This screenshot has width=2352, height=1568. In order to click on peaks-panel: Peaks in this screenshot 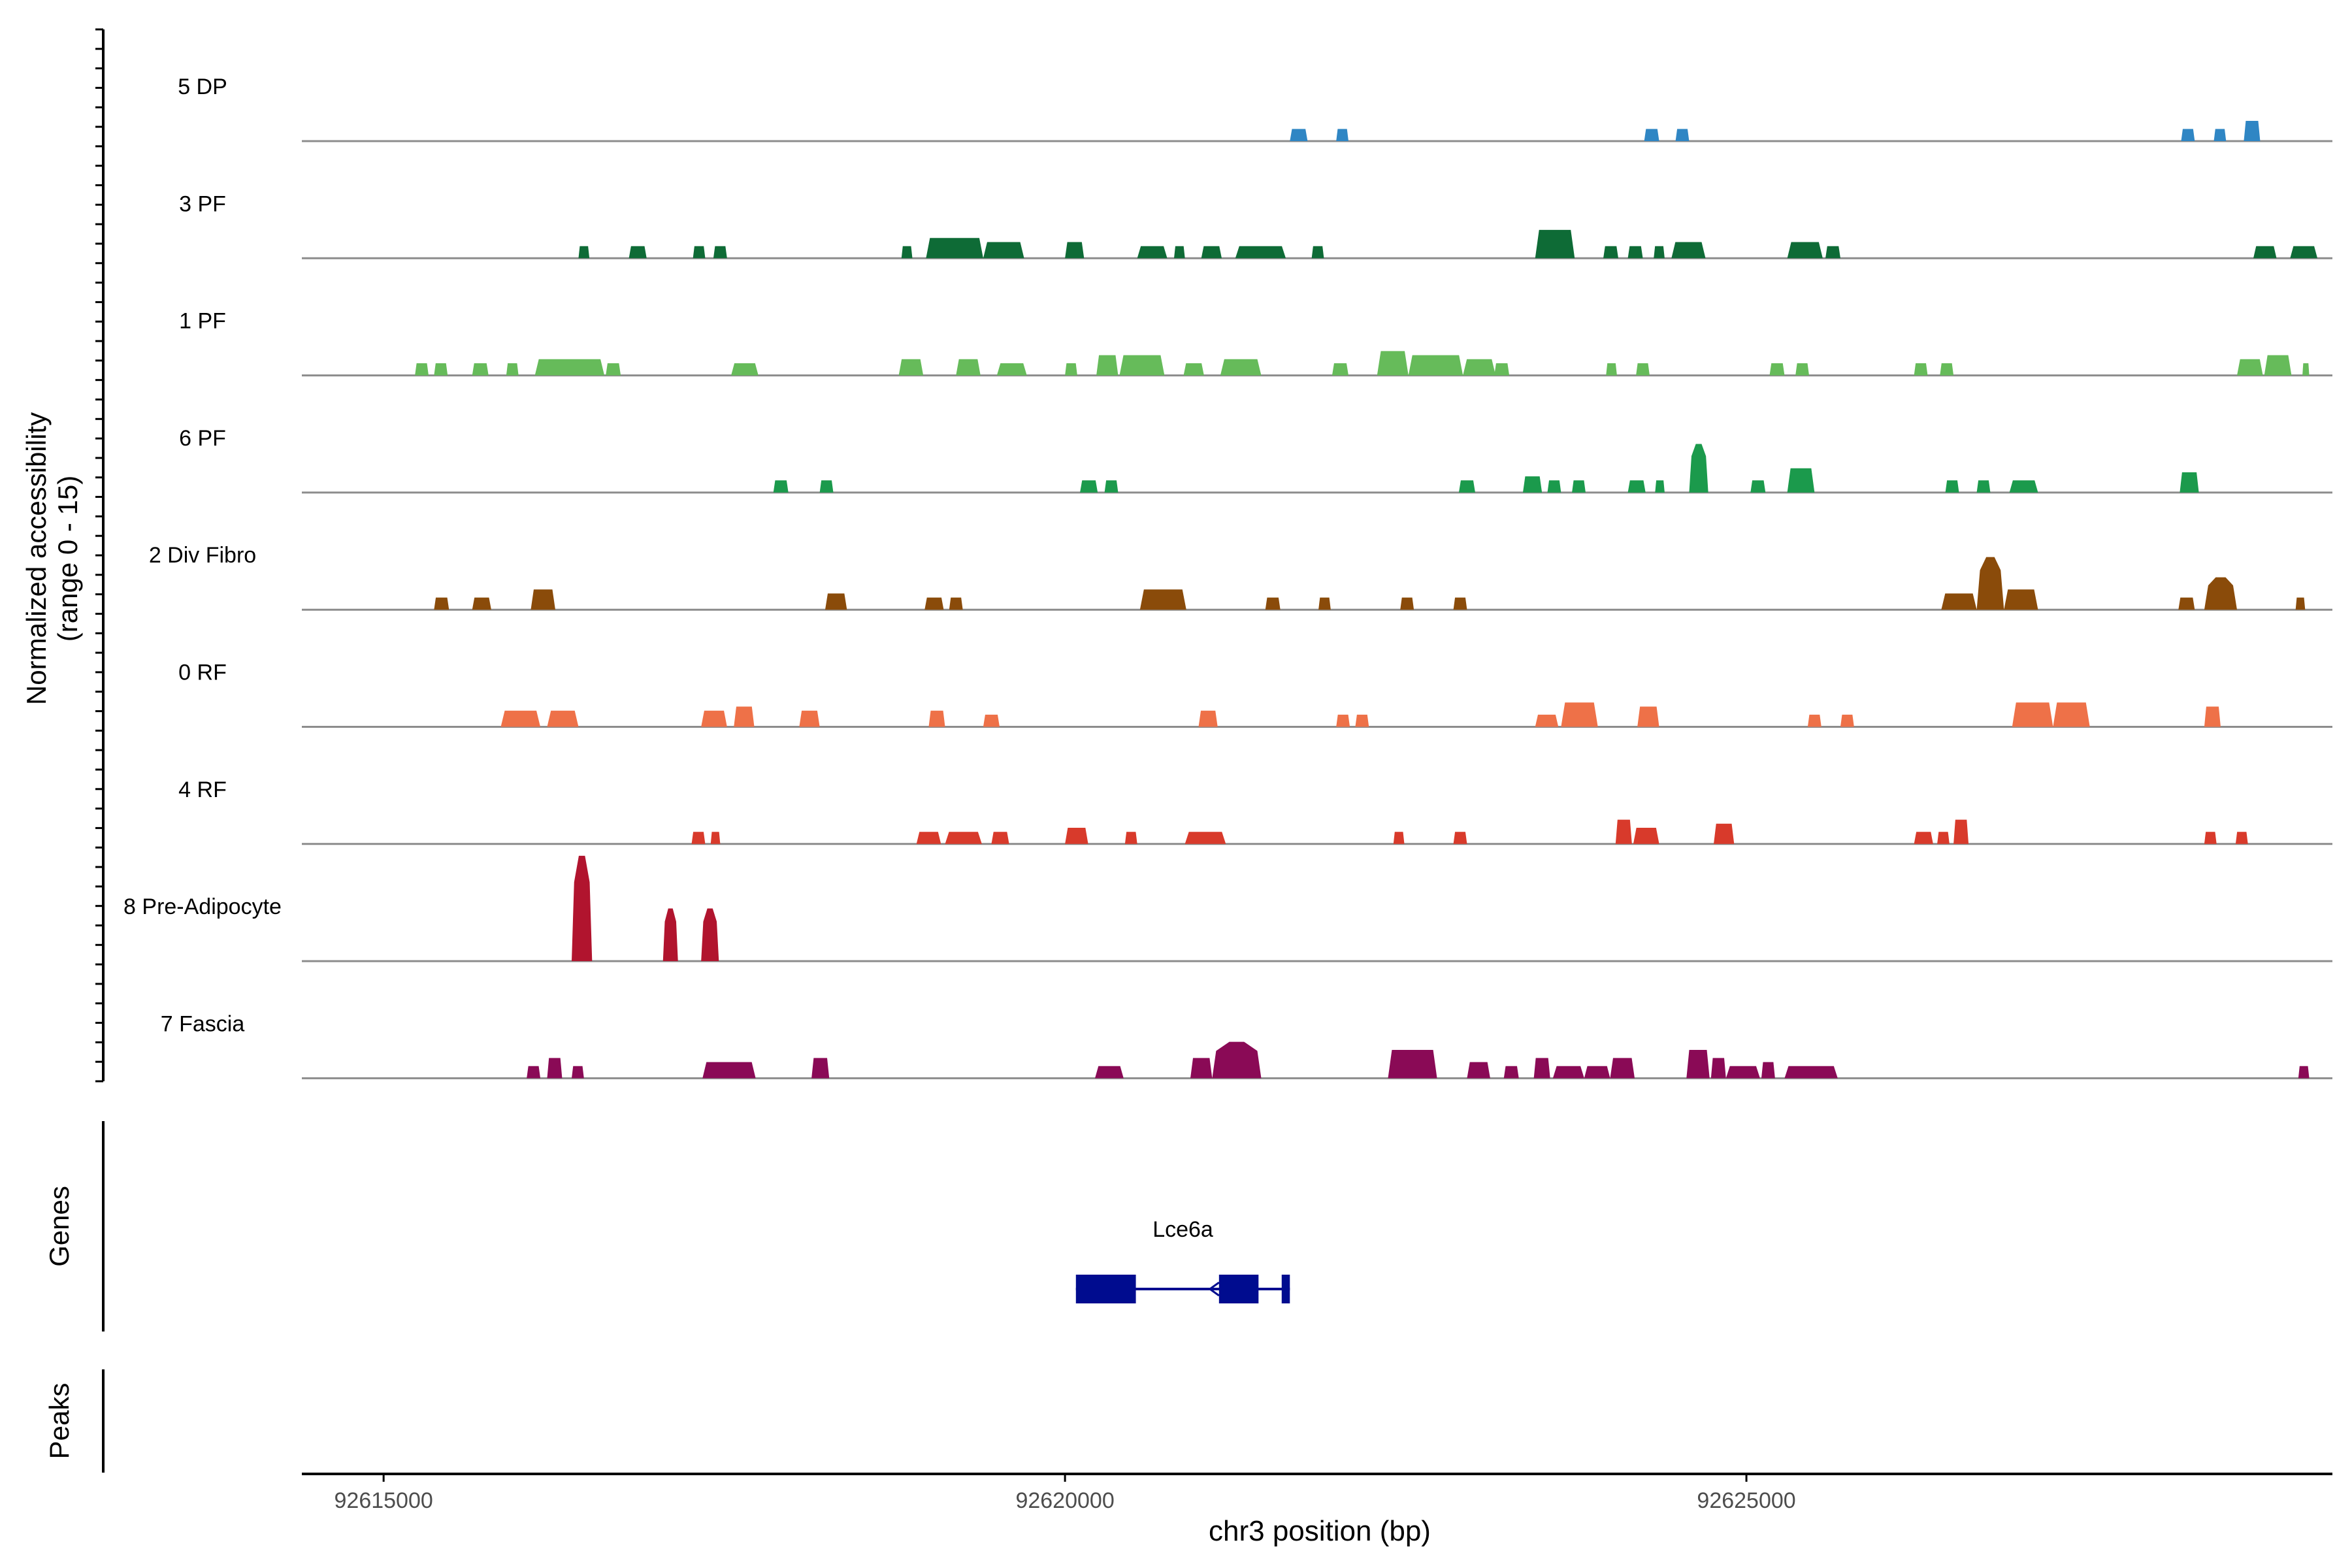, I will do `click(74, 1421)`.